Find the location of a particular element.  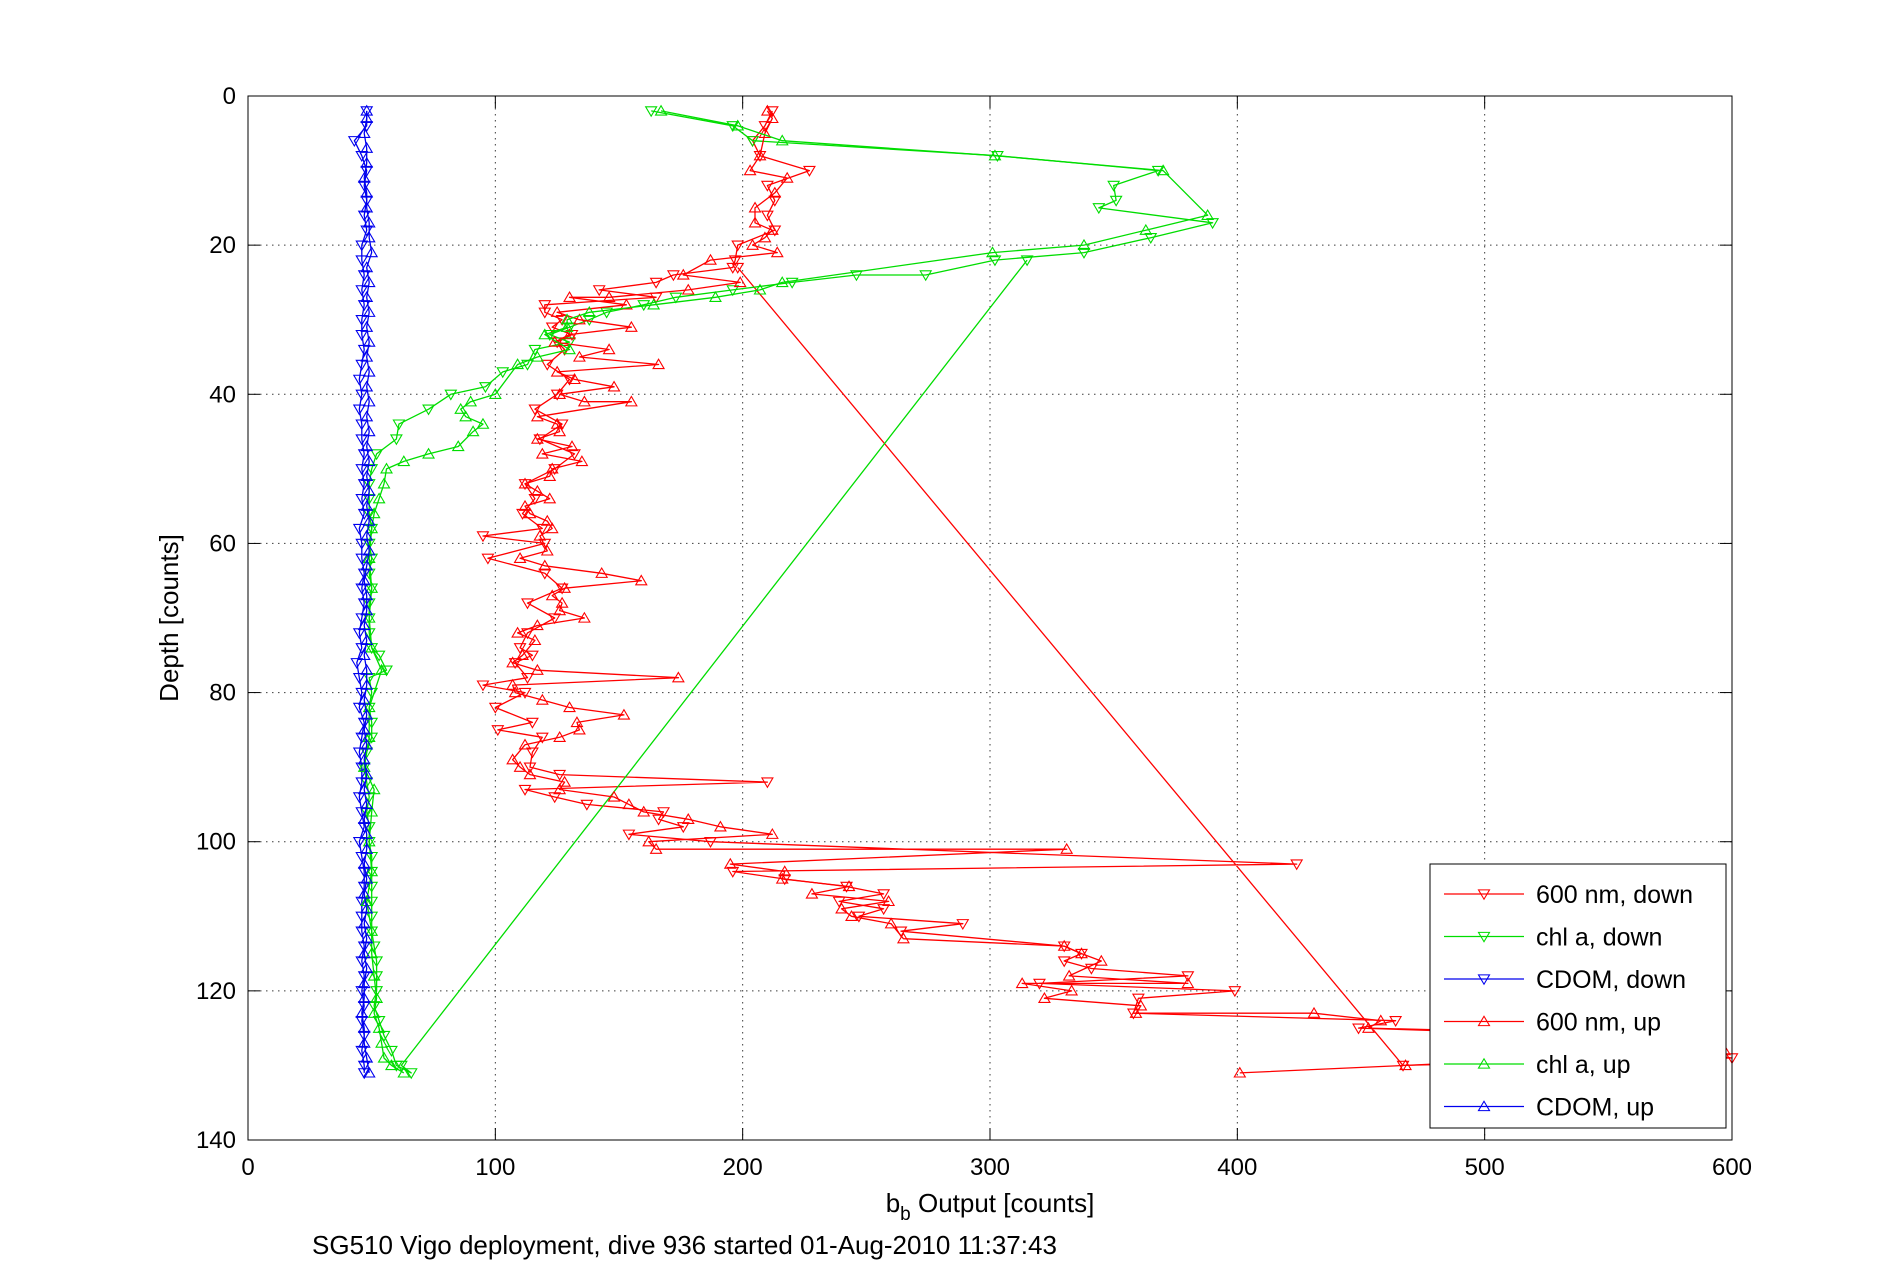

y-tick-label: 140 is located at coordinates (216, 1140).